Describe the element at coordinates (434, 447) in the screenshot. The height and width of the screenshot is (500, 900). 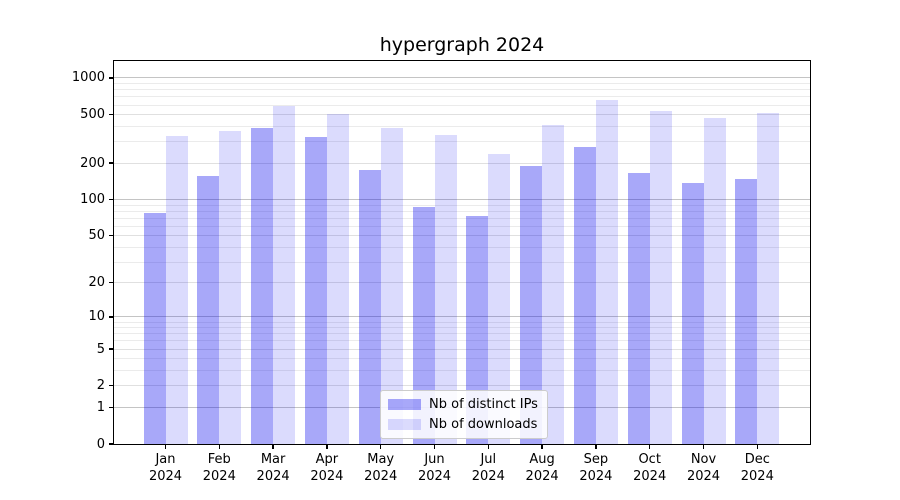
I see `xtick-mark-jun` at that location.